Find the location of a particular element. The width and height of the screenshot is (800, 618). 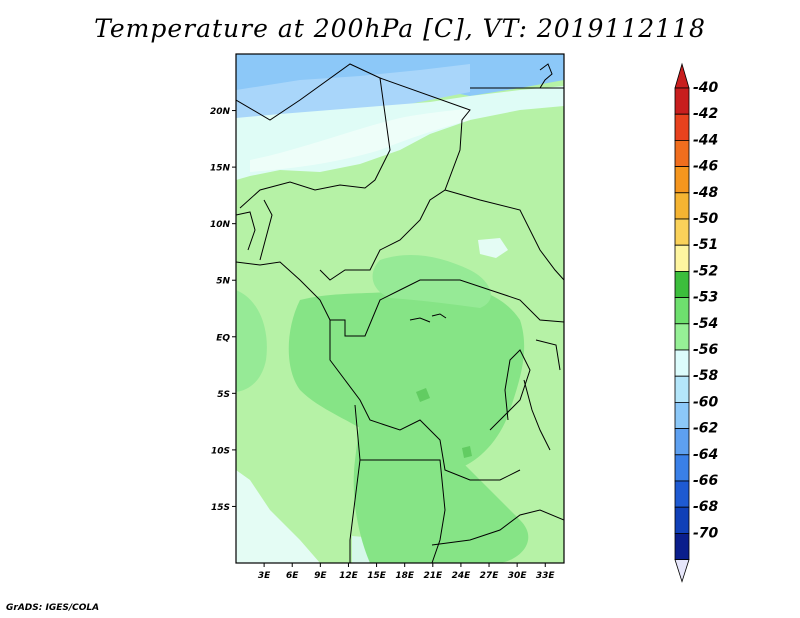

x-tick-label: 3E is located at coordinates (264, 576).